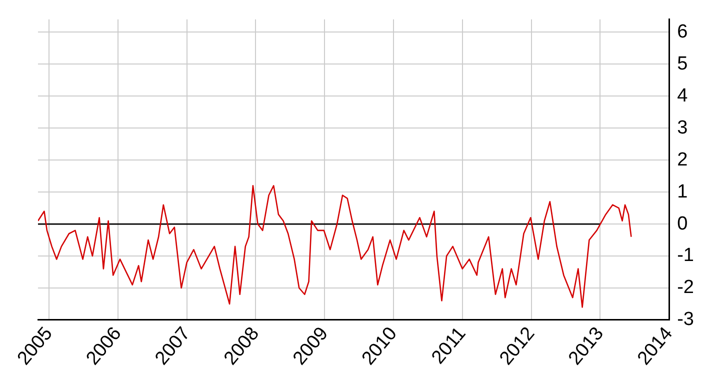 Image resolution: width=706 pixels, height=373 pixels. Describe the element at coordinates (682, 95) in the screenshot. I see `y-tick-label: 4` at that location.